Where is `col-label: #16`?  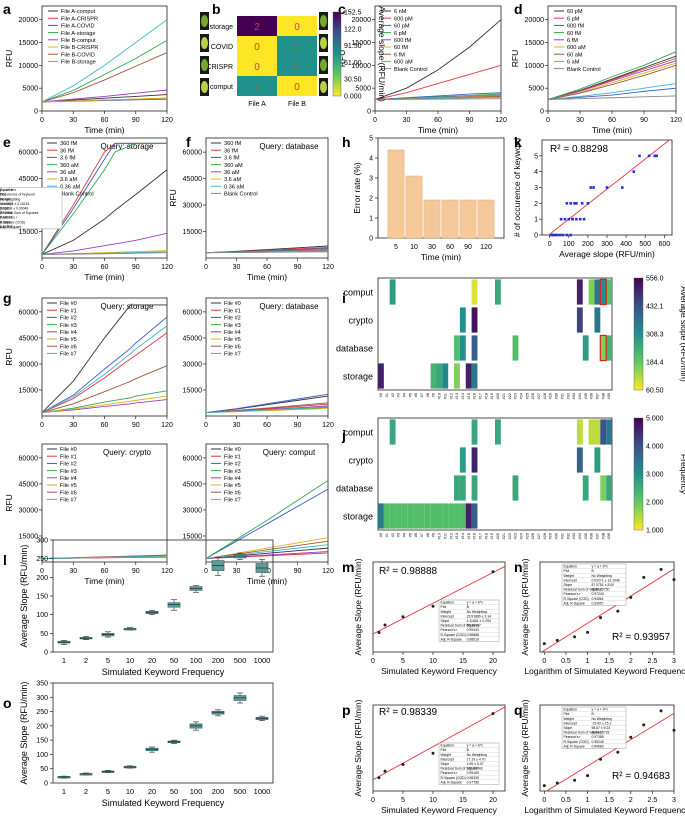
col-label: #16 is located at coordinates (475, 536).